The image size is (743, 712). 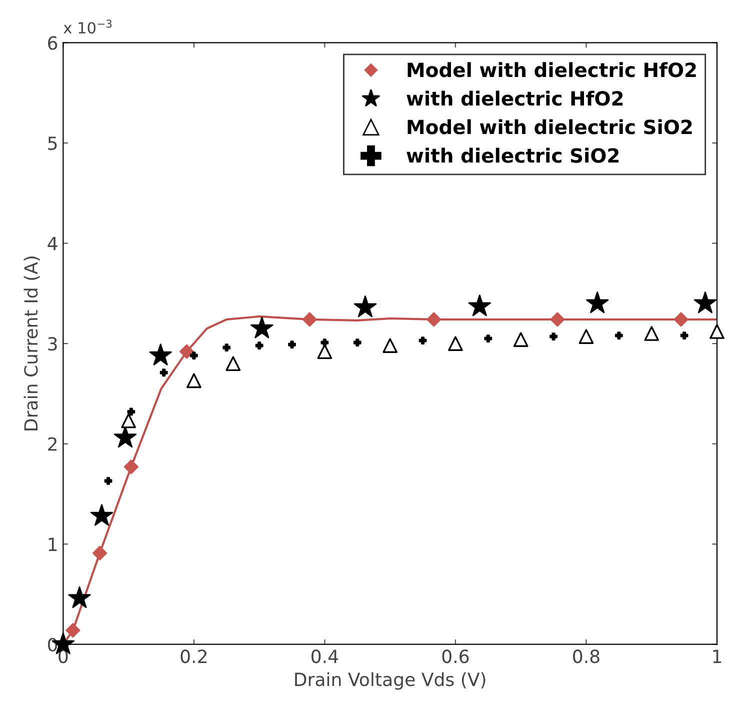 I want to click on text: x 10$^{−3}$, so click(x=88, y=27).